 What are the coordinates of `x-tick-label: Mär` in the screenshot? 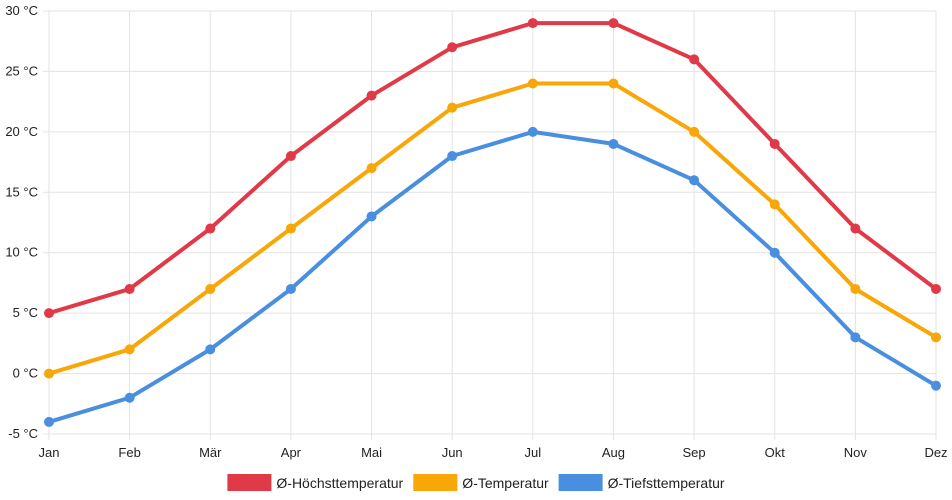 It's located at (210, 452).